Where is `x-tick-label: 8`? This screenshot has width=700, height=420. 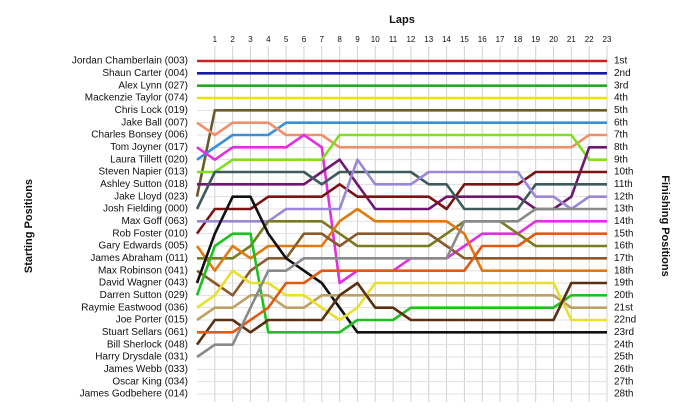
x-tick-label: 8 is located at coordinates (339, 39).